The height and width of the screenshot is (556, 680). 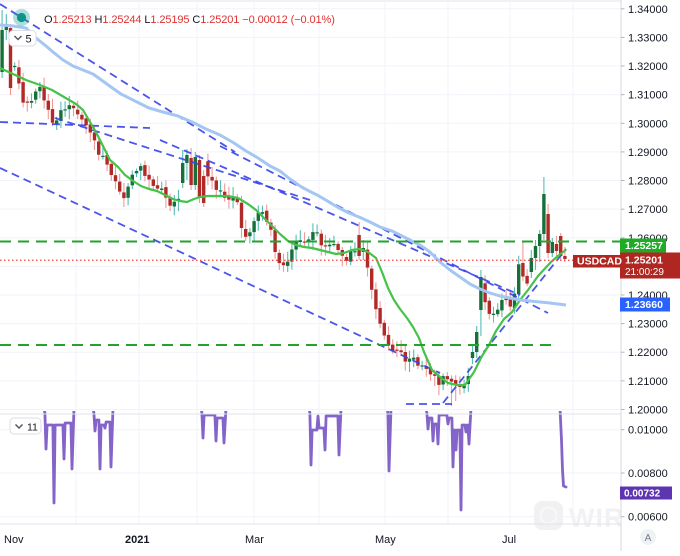 What do you see at coordinates (648, 382) in the screenshot?
I see `svg-text: 1.21000` at bounding box center [648, 382].